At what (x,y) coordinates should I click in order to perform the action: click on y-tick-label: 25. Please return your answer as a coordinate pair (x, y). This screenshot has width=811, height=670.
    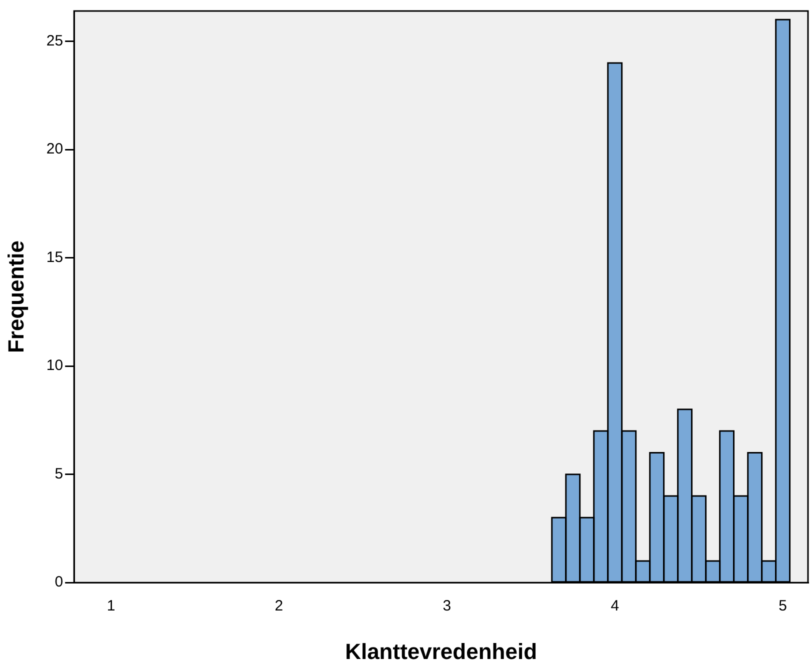
    Looking at the image, I should click on (55, 41).